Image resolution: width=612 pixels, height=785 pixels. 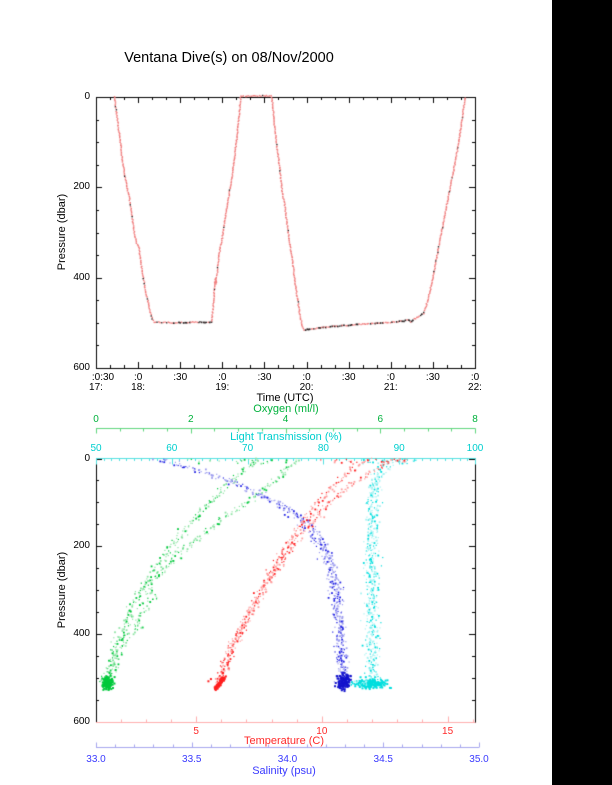 I want to click on tick-label: 17:, so click(x=96, y=387).